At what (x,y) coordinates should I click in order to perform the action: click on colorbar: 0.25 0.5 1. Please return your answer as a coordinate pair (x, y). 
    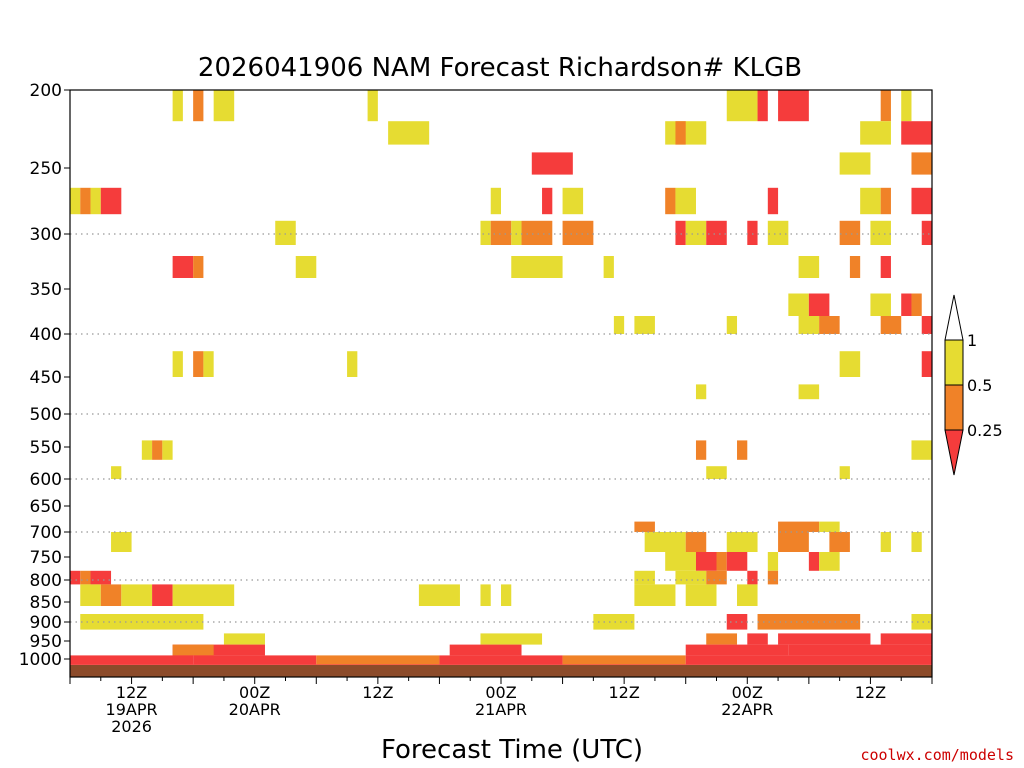
    Looking at the image, I should click on (973, 385).